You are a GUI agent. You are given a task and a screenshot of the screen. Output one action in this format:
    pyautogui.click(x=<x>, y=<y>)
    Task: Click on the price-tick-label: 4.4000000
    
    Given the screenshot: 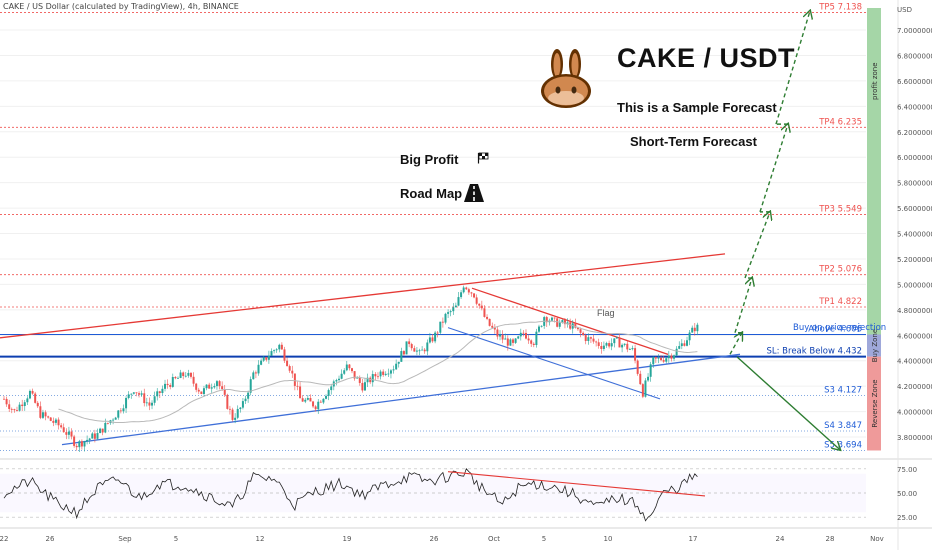 What is the action you would take?
    pyautogui.click(x=914, y=362)
    